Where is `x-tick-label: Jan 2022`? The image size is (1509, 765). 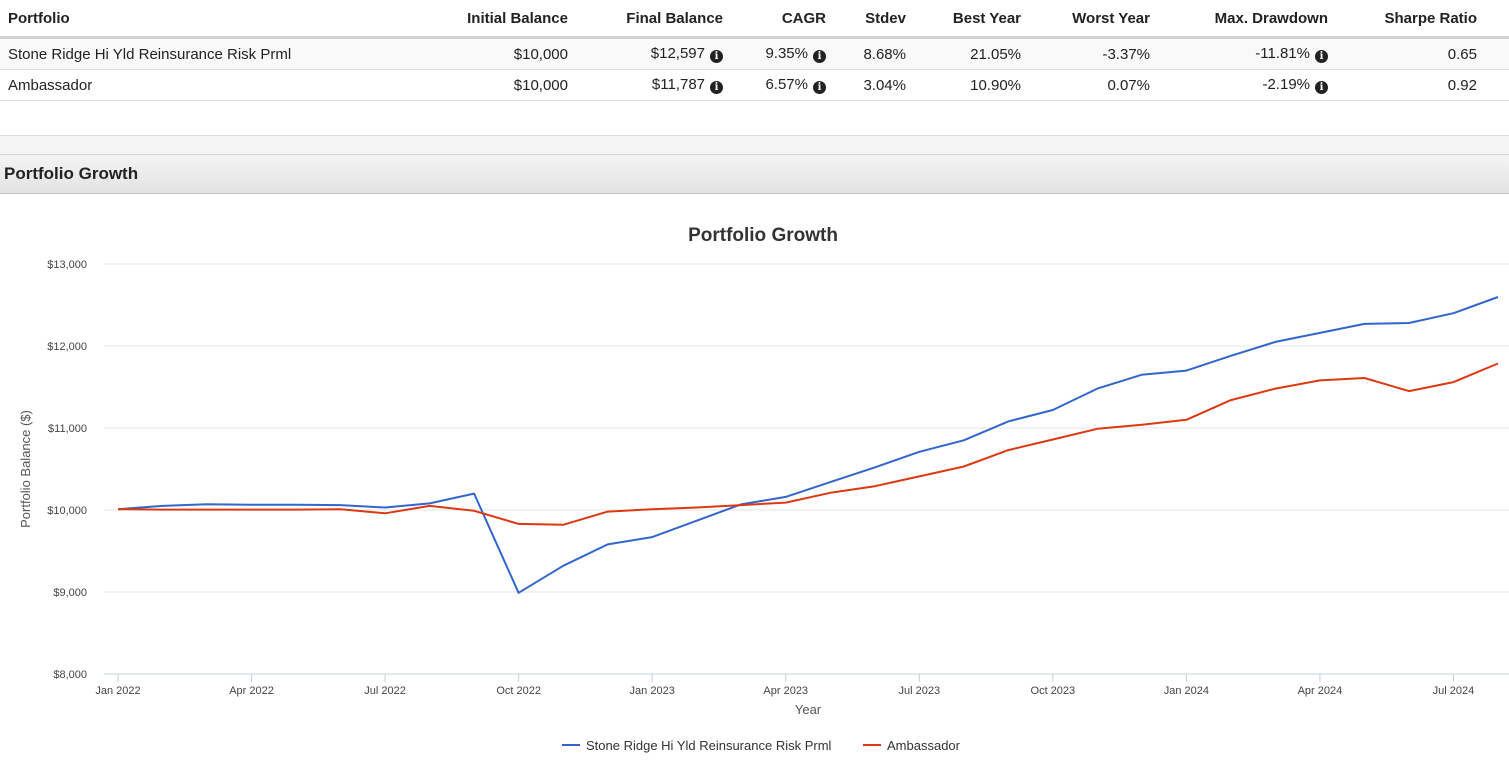 x-tick-label: Jan 2022 is located at coordinates (117, 691).